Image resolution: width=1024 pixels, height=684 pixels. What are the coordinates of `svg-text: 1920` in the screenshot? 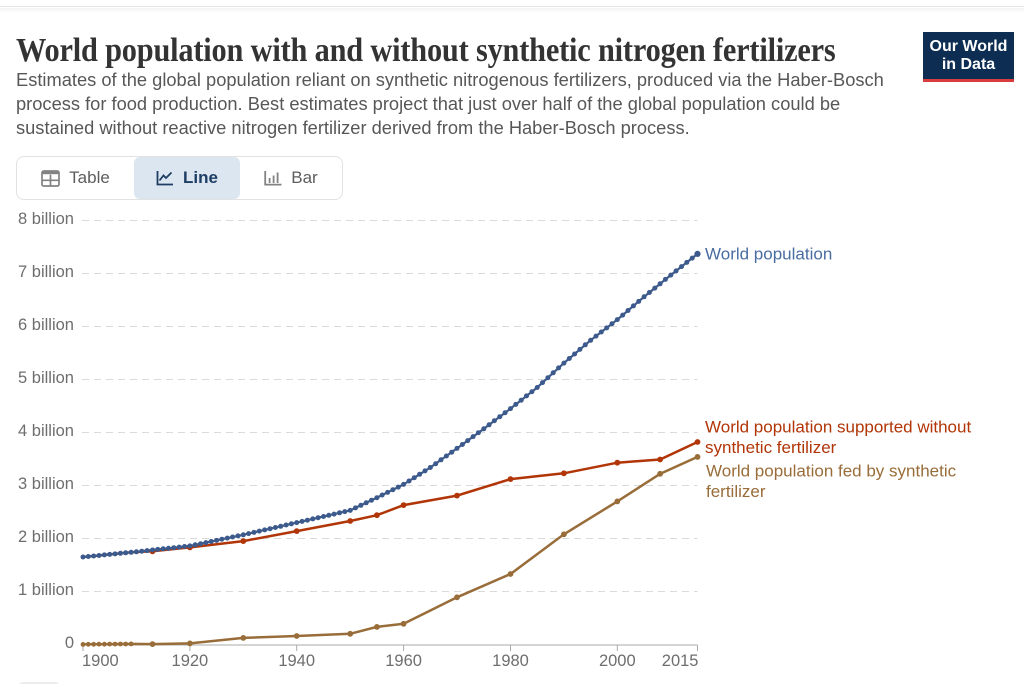 It's located at (190, 661).